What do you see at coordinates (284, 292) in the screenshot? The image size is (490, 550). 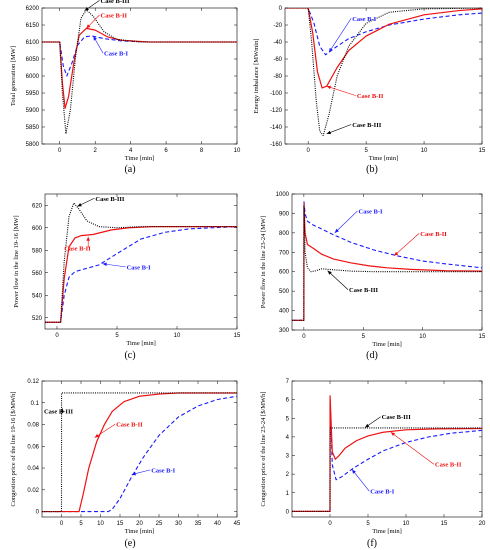 I see `y-tick-label: 500` at bounding box center [284, 292].